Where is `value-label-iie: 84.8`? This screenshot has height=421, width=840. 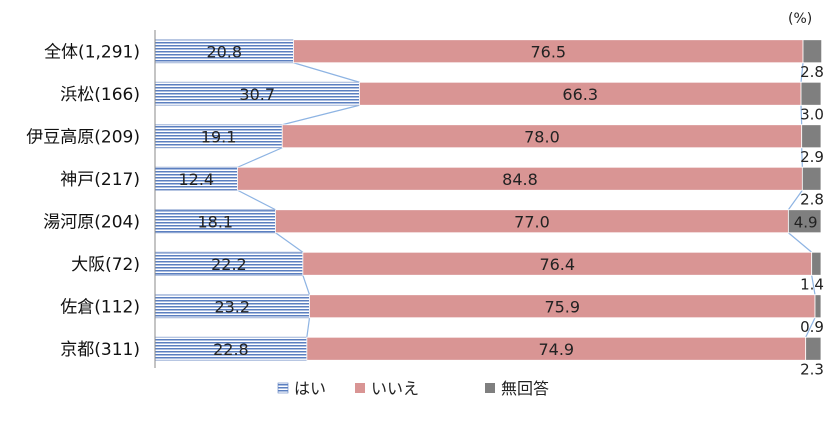
value-label-iie: 84.8 is located at coordinates (520, 179).